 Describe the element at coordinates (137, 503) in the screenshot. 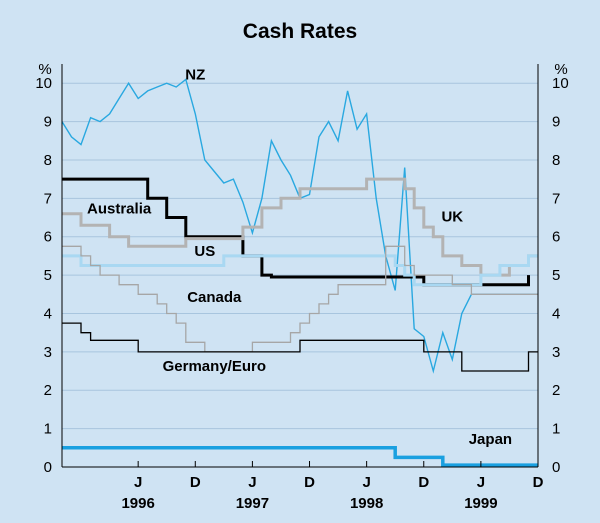

I see `x-year-1996: 1996` at that location.